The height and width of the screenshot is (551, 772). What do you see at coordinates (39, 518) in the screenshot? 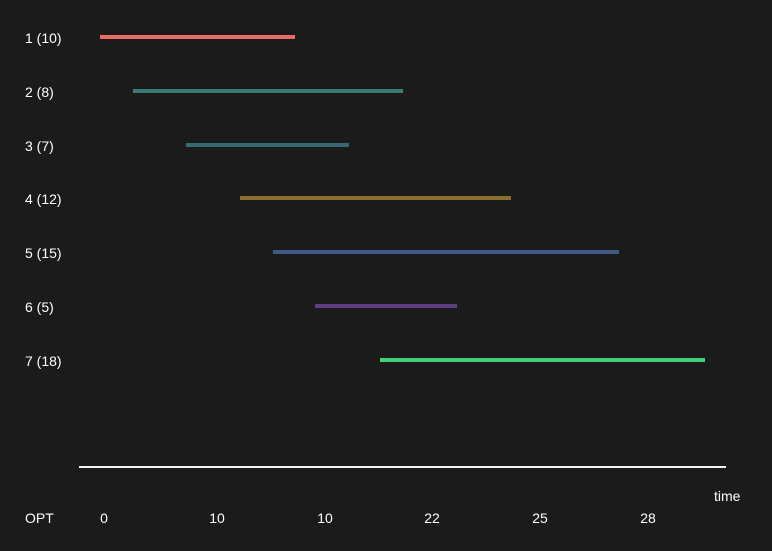
I see `opt-label: OPT` at bounding box center [39, 518].